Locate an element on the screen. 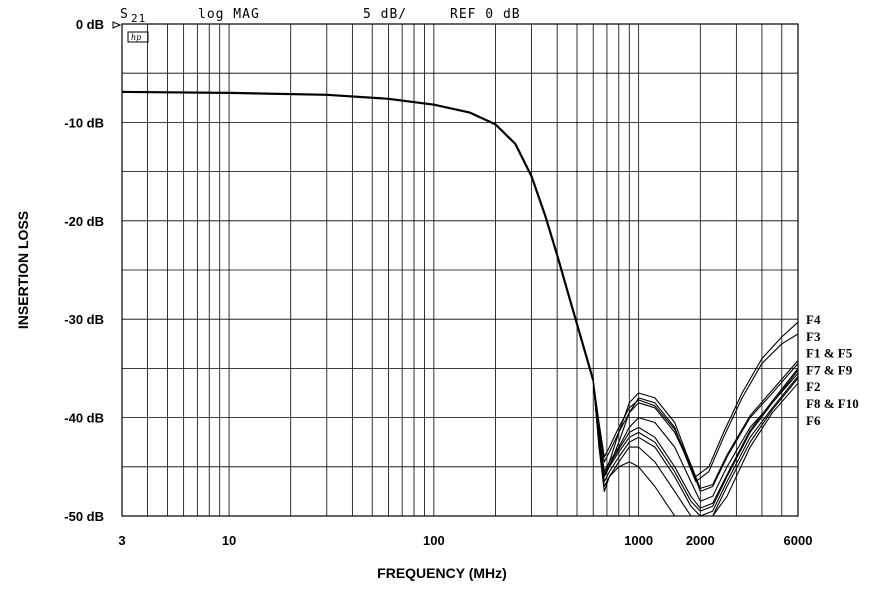 The height and width of the screenshot is (591, 886). series-line-f6 is located at coordinates (695, 448).